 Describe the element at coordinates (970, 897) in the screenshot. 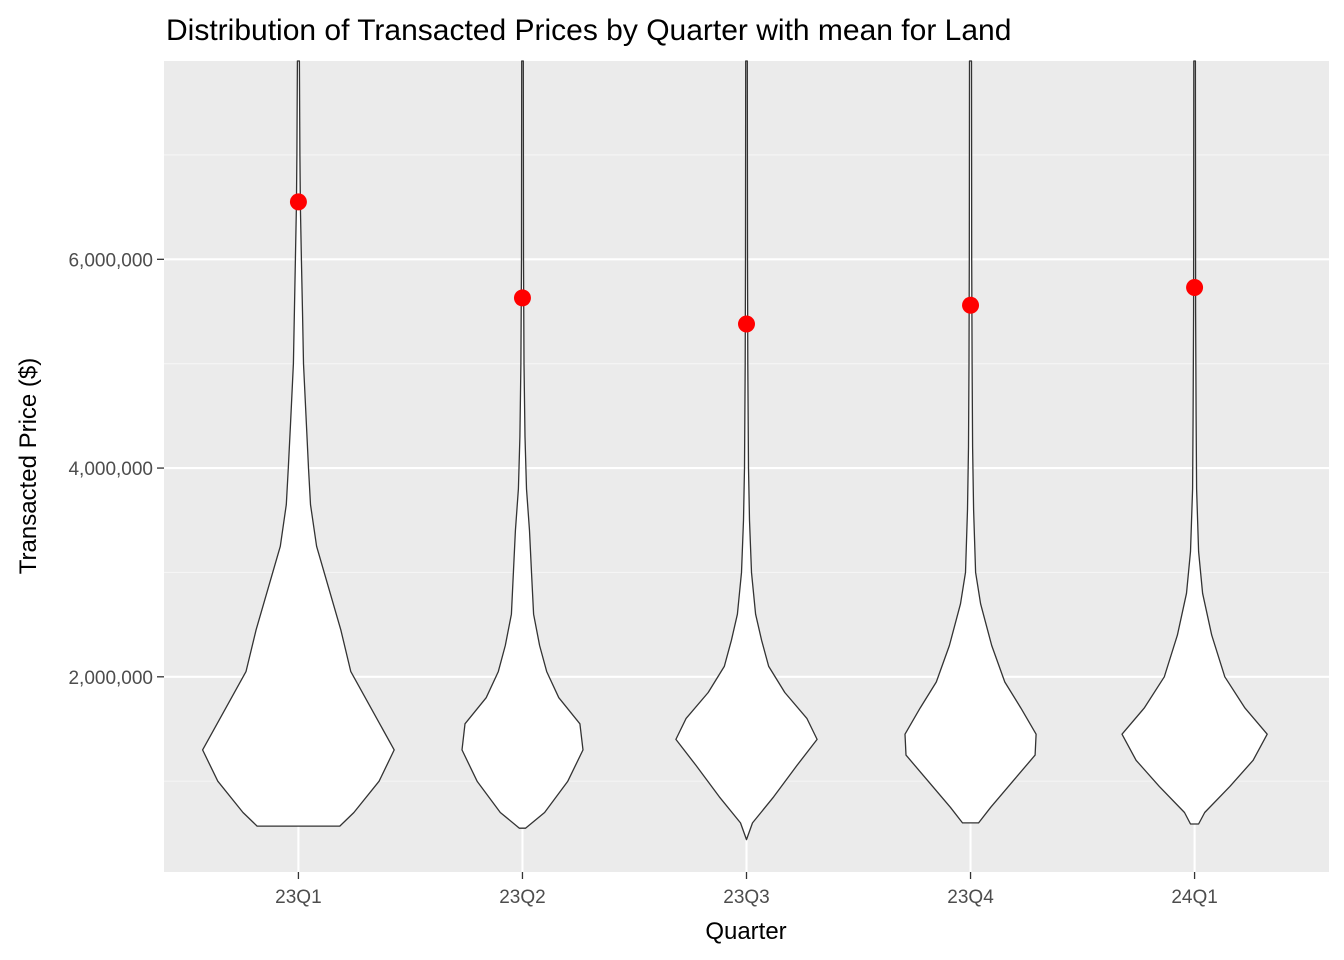

I see `x-tick-label: 23Q4` at that location.